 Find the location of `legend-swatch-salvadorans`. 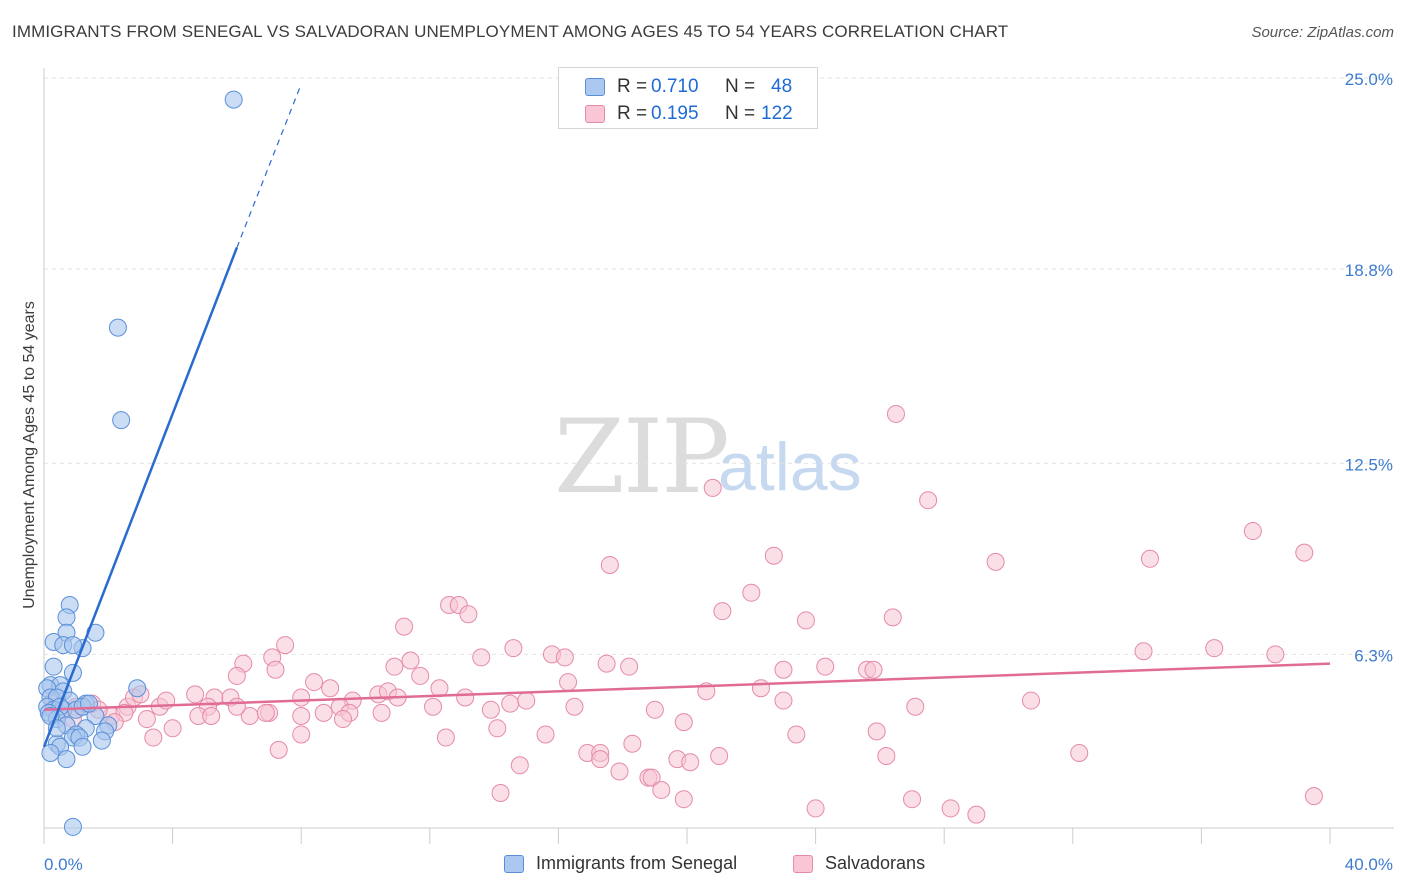

legend-swatch-salvadorans is located at coordinates (595, 114).